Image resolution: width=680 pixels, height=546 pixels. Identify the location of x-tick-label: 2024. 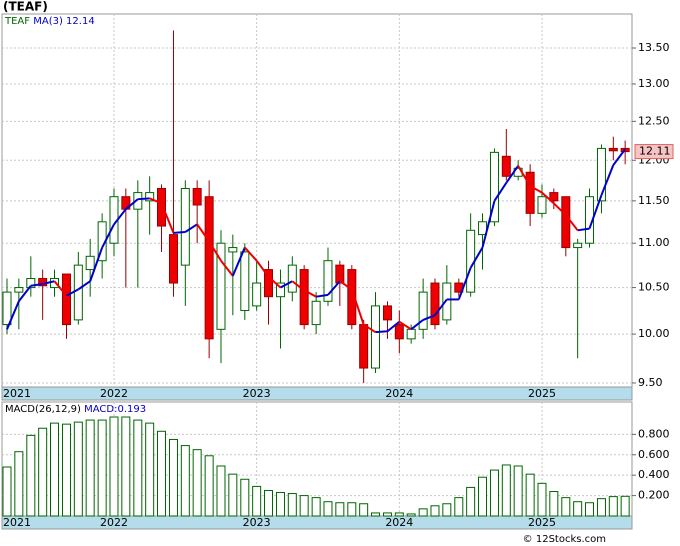
(399, 393).